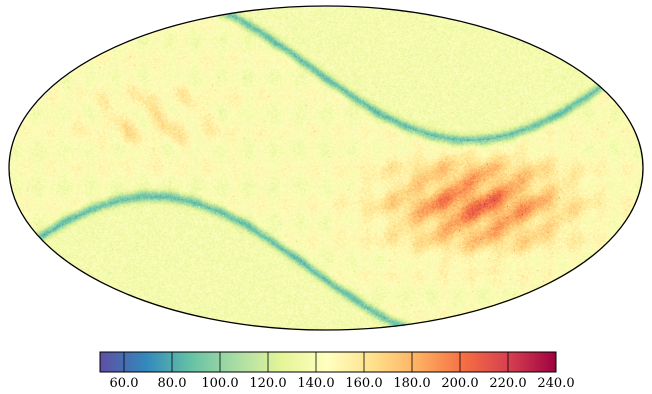 The width and height of the screenshot is (652, 394). Describe the element at coordinates (124, 383) in the screenshot. I see `colorbar-tick-label: 60.0` at that location.